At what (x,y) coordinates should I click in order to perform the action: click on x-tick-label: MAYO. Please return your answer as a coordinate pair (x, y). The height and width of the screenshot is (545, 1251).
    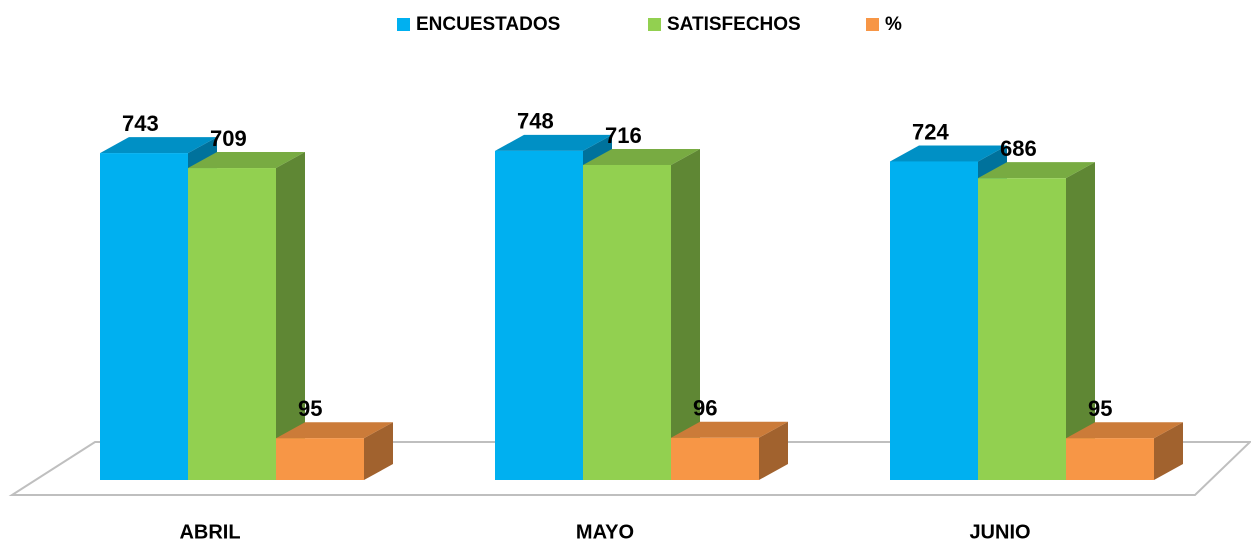
    Looking at the image, I should click on (605, 532).